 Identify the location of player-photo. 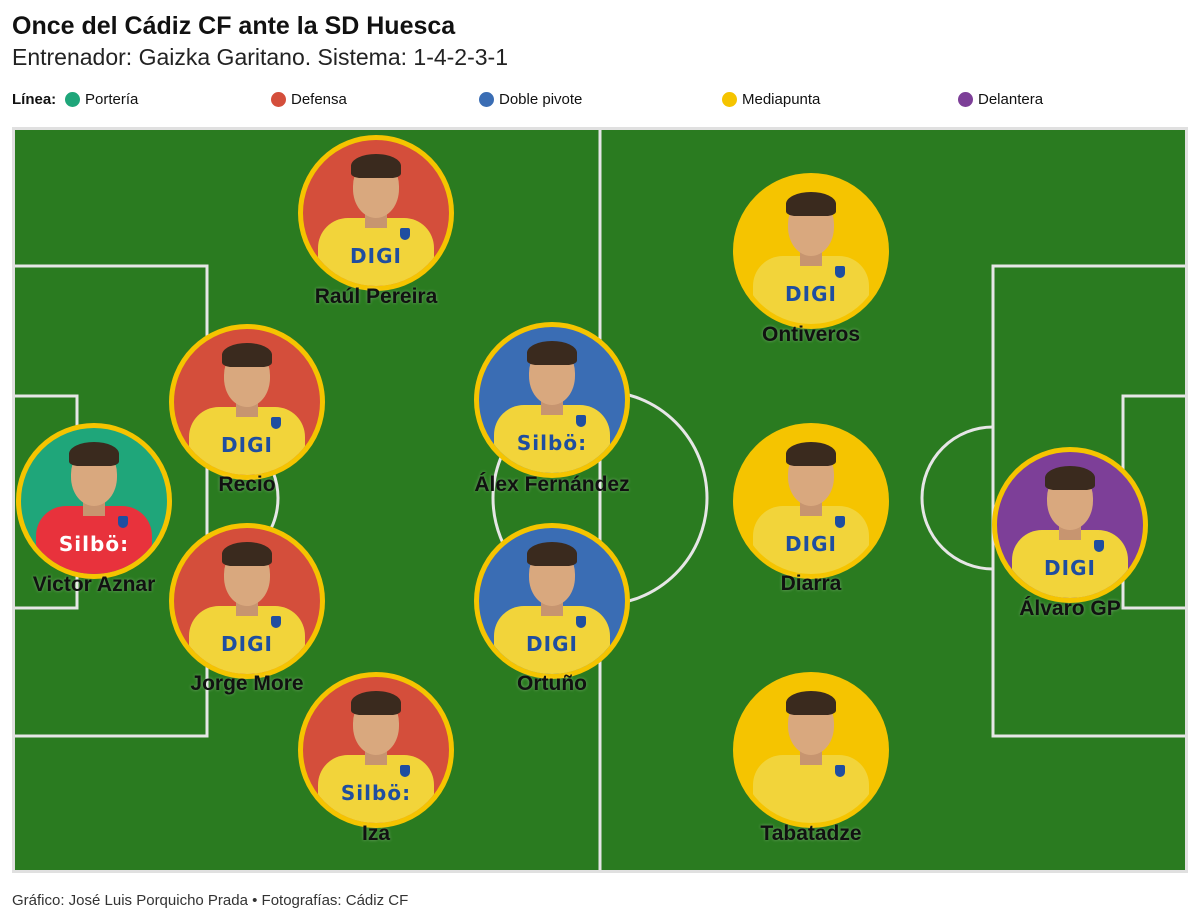
(811, 750).